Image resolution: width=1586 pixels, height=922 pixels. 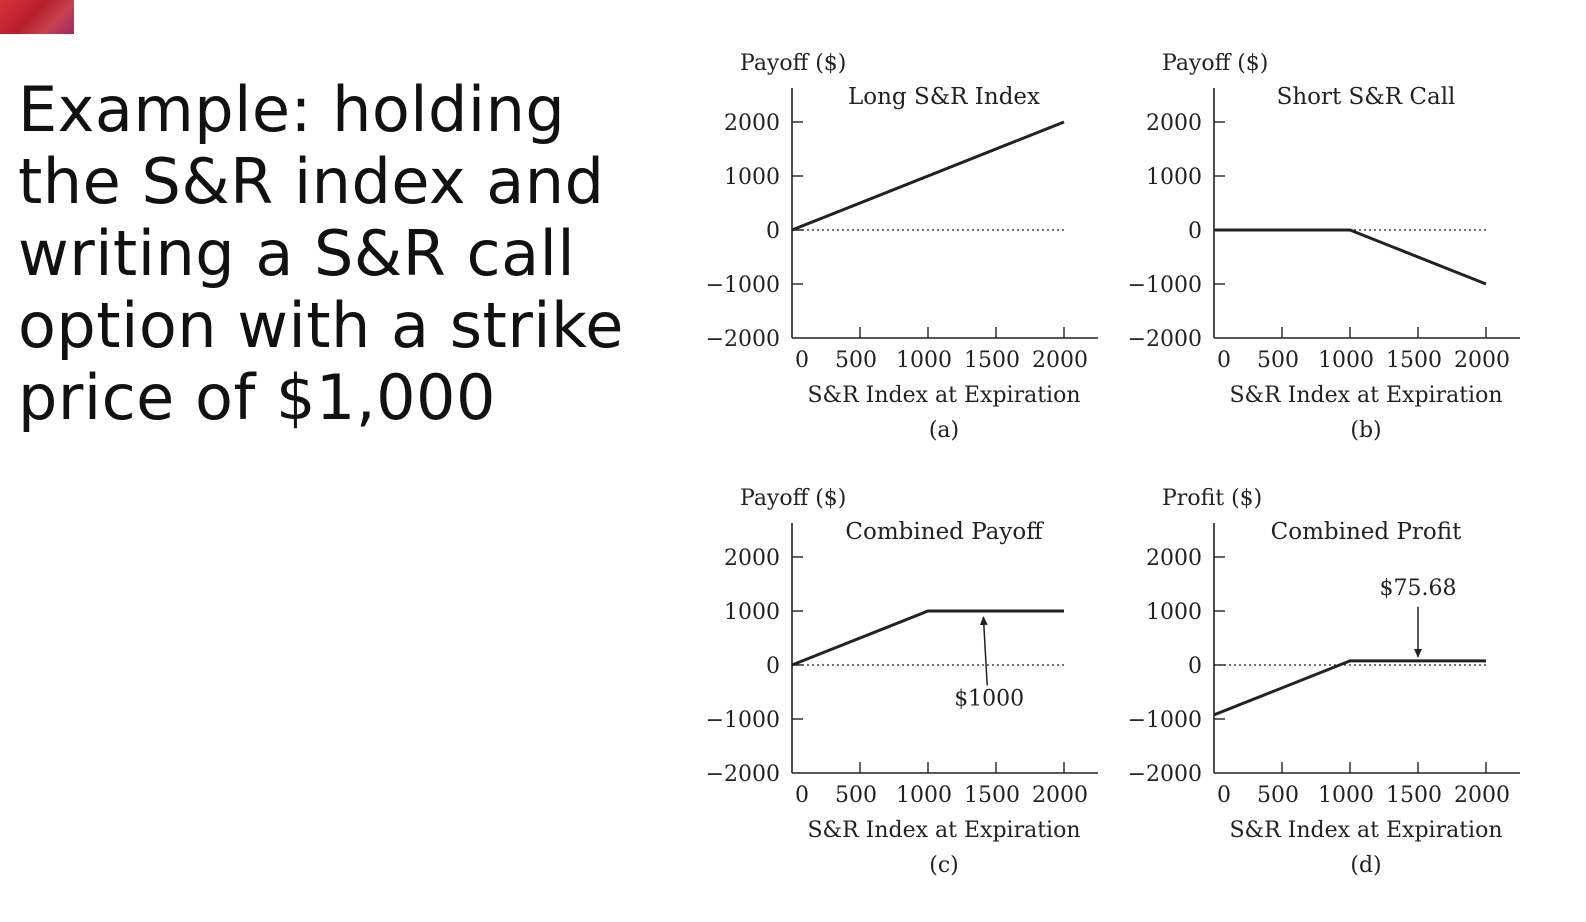 I want to click on chart-title: Short S&R Call, so click(x=1366, y=97).